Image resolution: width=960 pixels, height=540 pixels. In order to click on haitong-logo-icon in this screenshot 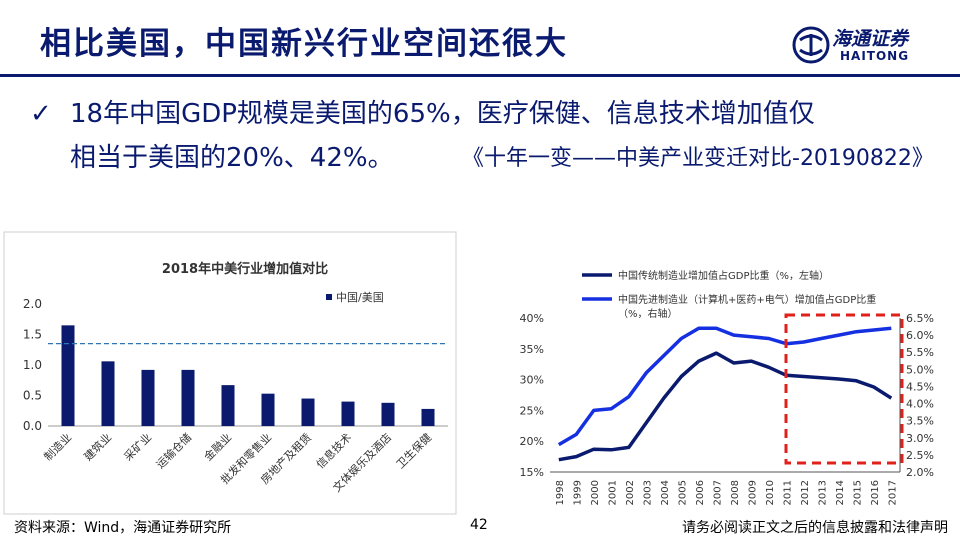, I will do `click(811, 45)`.